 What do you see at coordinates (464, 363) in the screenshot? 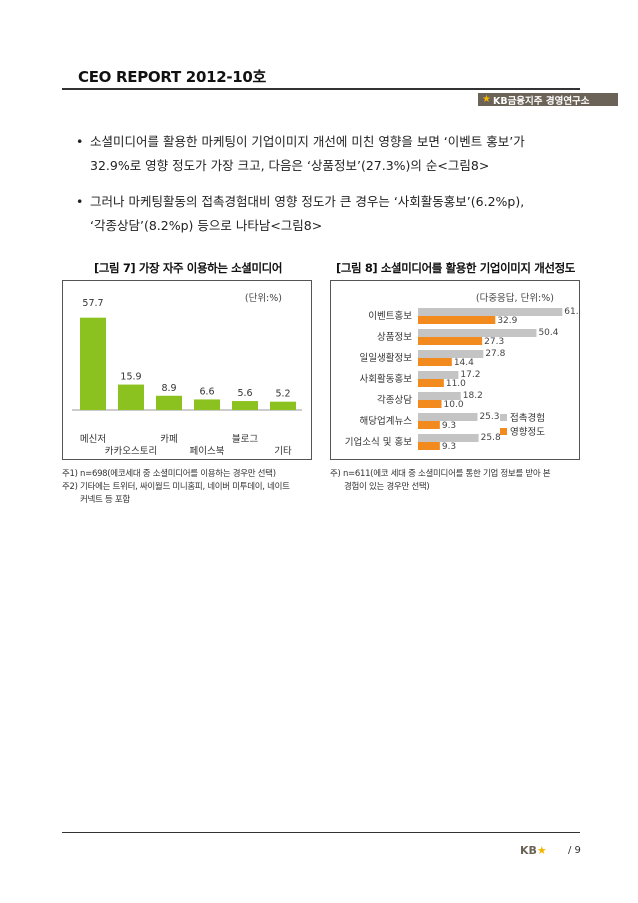
I see `impact-value-label: 14.4` at bounding box center [464, 363].